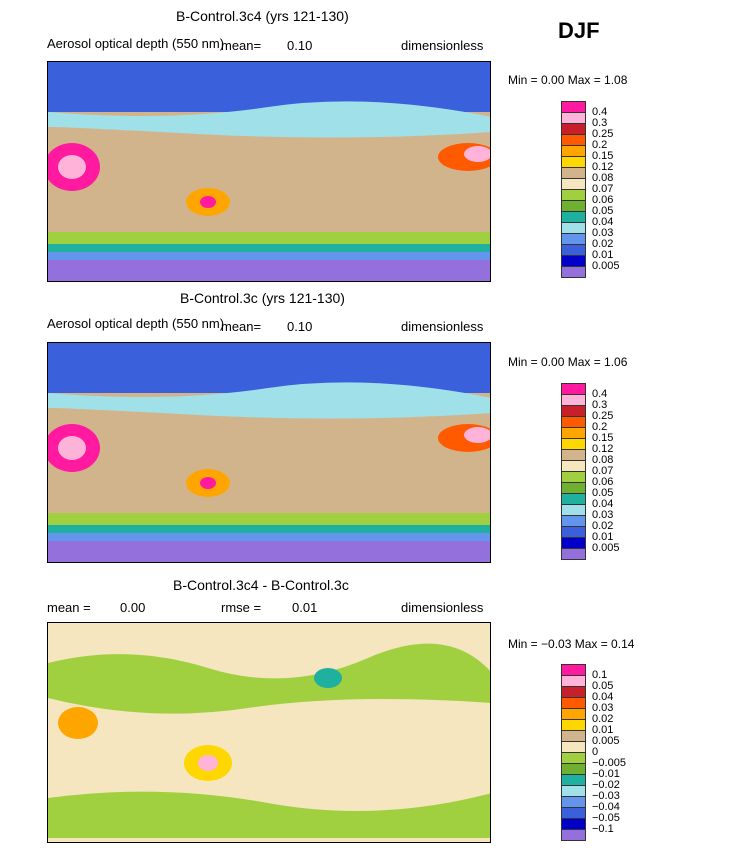 The height and width of the screenshot is (850, 733). What do you see at coordinates (208, 763) in the screenshot?
I see `australia-positive-core` at bounding box center [208, 763].